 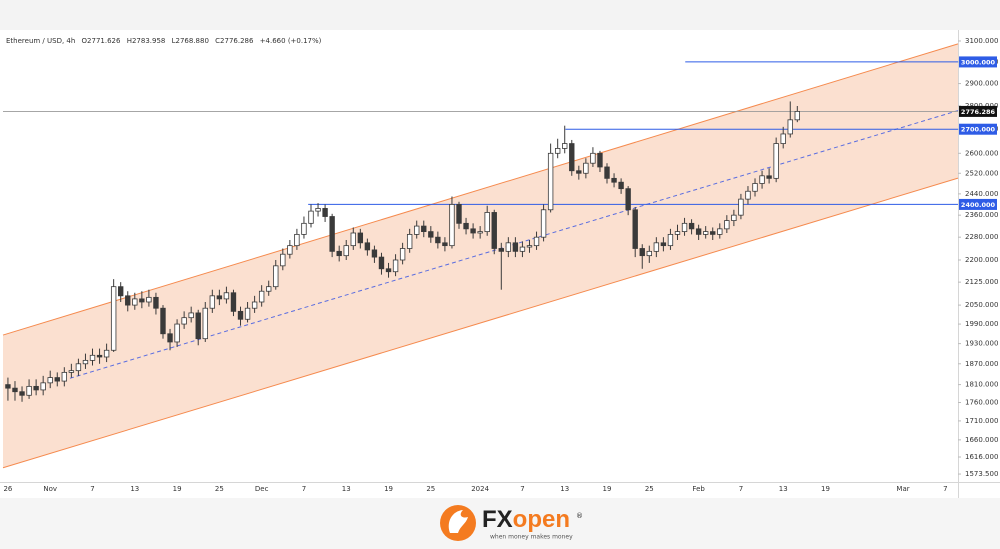 I want to click on y-tick-label: 1573.500, so click(x=981, y=474).